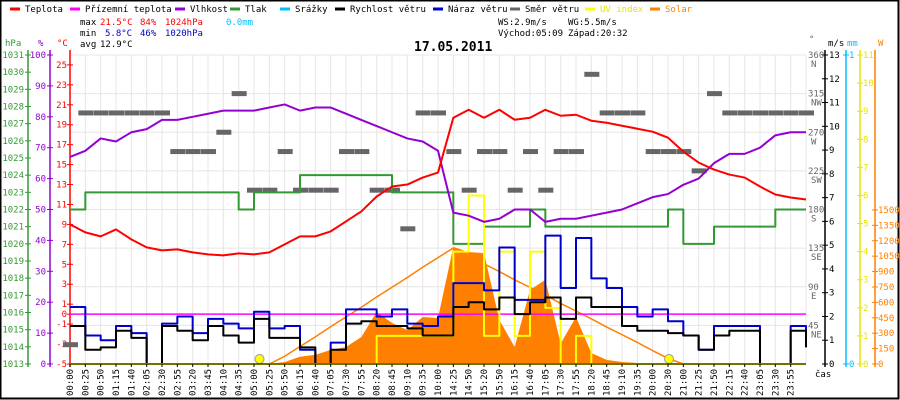  Describe the element at coordinates (851, 56) in the screenshot. I see `mm-tick-label: 1` at that location.